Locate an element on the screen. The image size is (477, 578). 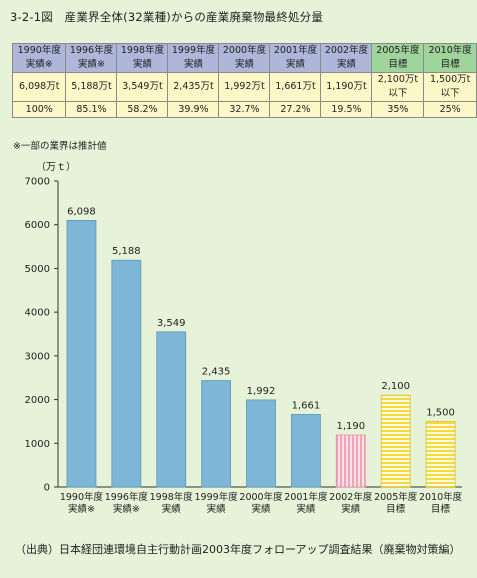
y-tick-label: 3000 is located at coordinates (37, 356).